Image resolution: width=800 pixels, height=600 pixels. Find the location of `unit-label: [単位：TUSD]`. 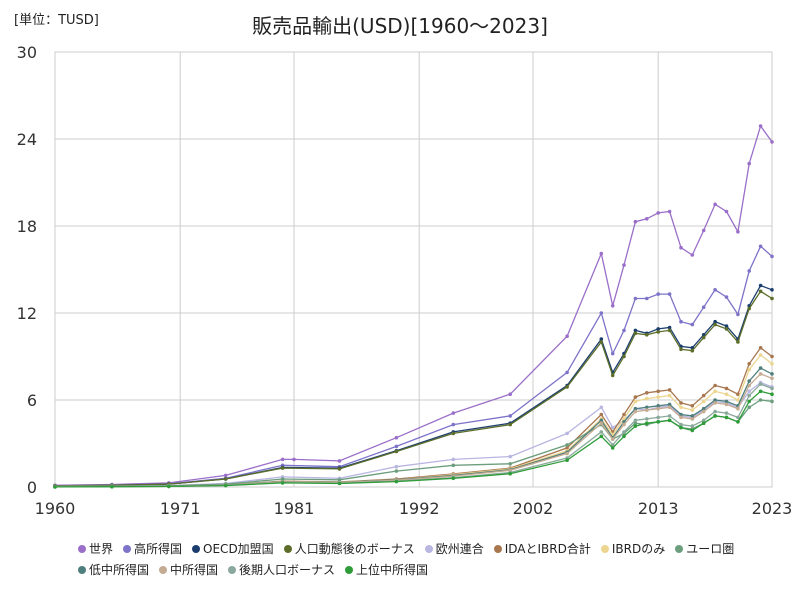

unit-label: [単位：TUSD] is located at coordinates (56, 20).